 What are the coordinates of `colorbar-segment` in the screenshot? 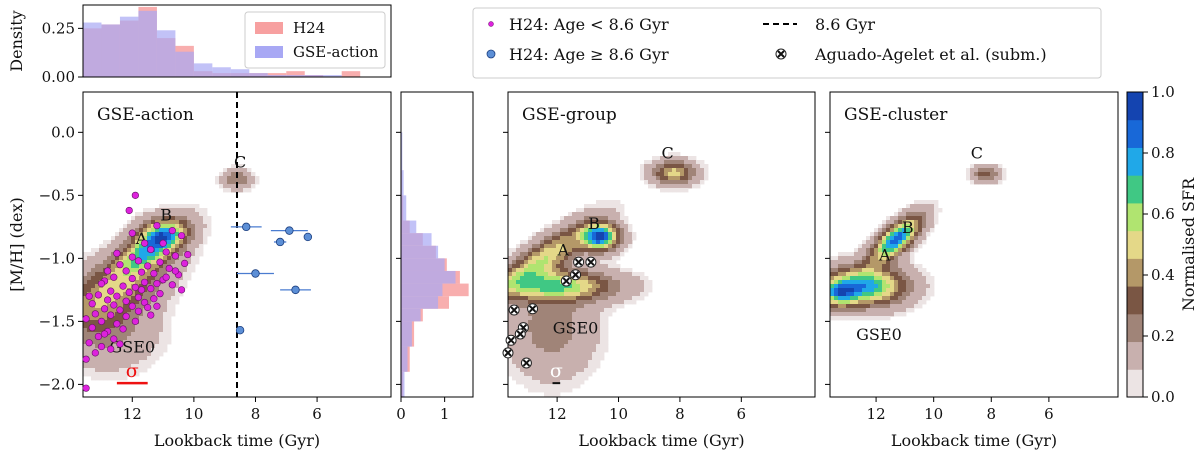 It's located at (1135, 217).